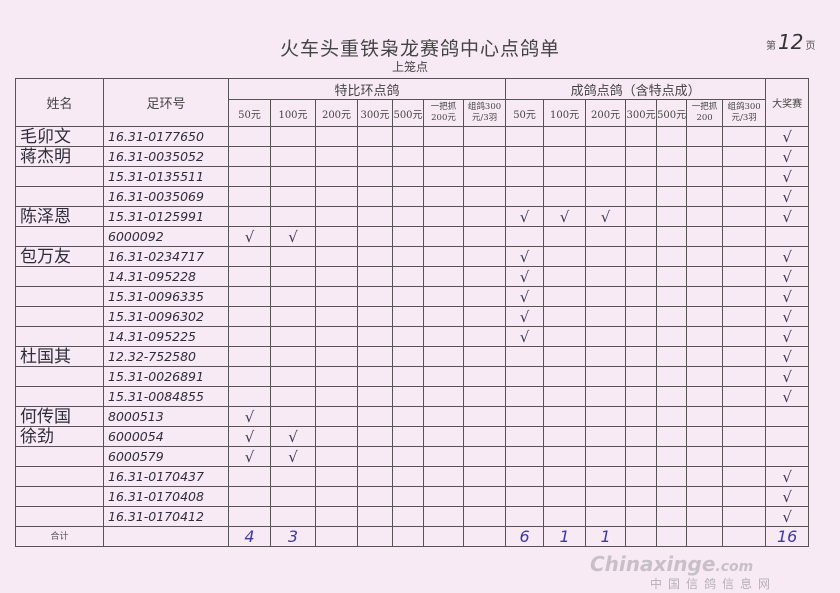  What do you see at coordinates (412, 496) in the screenshot?
I see `table-row: 16.31-0170408 √` at bounding box center [412, 496].